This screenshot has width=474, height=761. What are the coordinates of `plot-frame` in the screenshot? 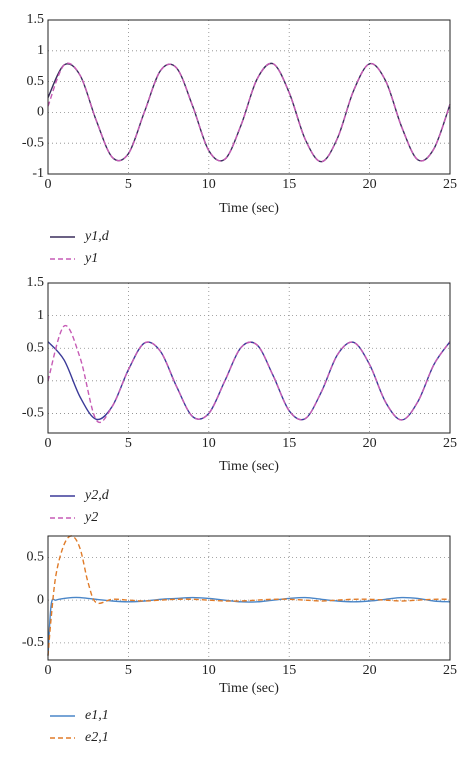 It's located at (249, 598).